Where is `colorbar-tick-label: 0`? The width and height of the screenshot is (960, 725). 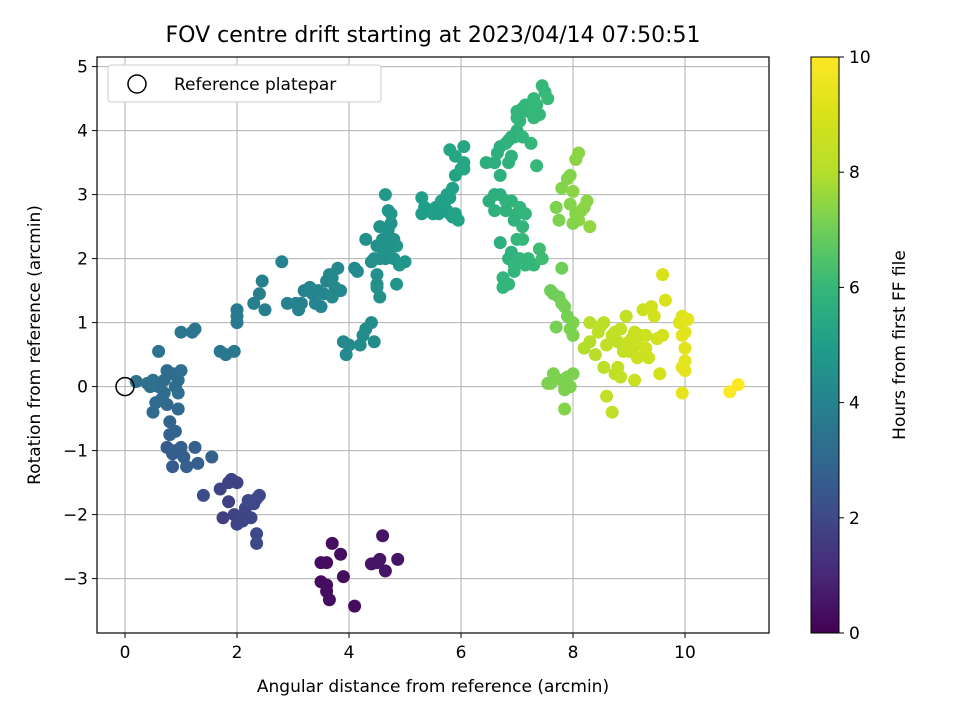 colorbar-tick-label: 0 is located at coordinates (854, 634).